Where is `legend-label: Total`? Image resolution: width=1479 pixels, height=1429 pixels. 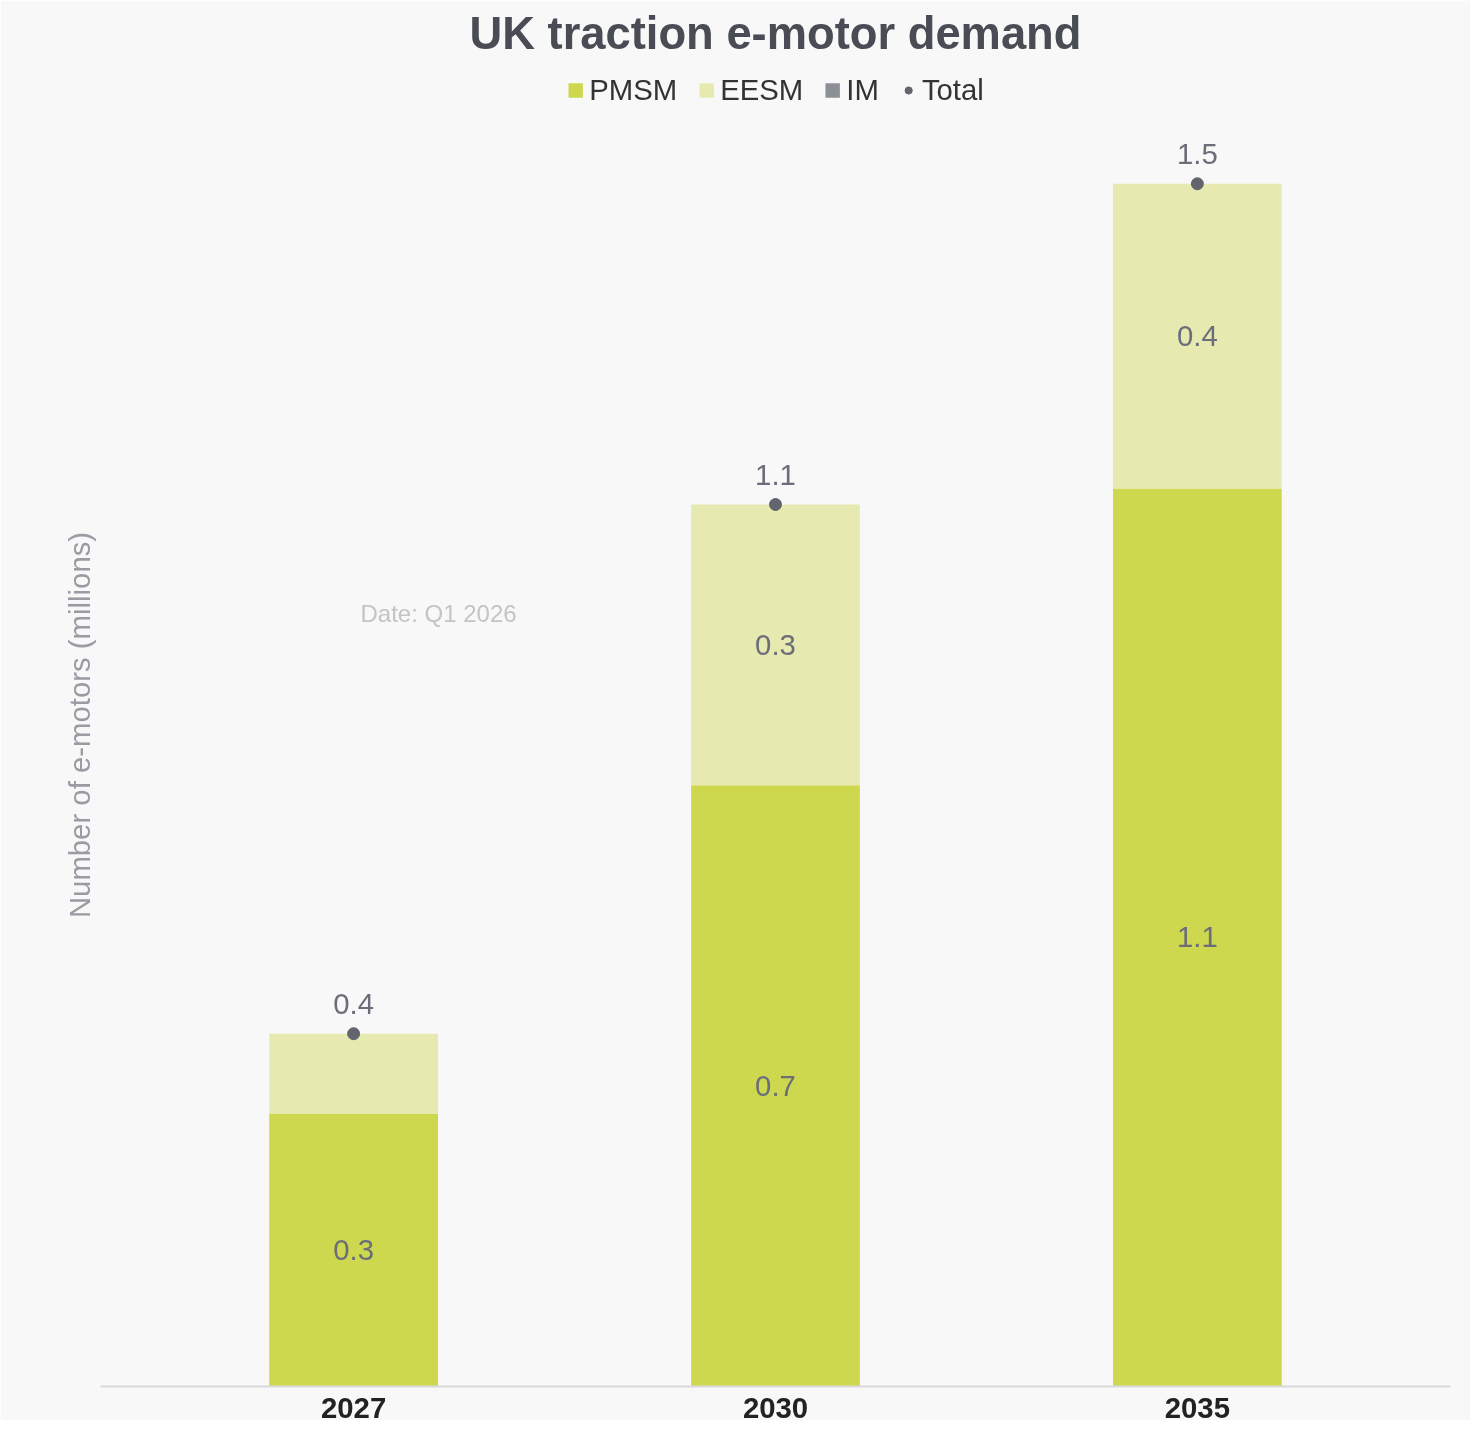
legend-label: Total is located at coordinates (952, 90).